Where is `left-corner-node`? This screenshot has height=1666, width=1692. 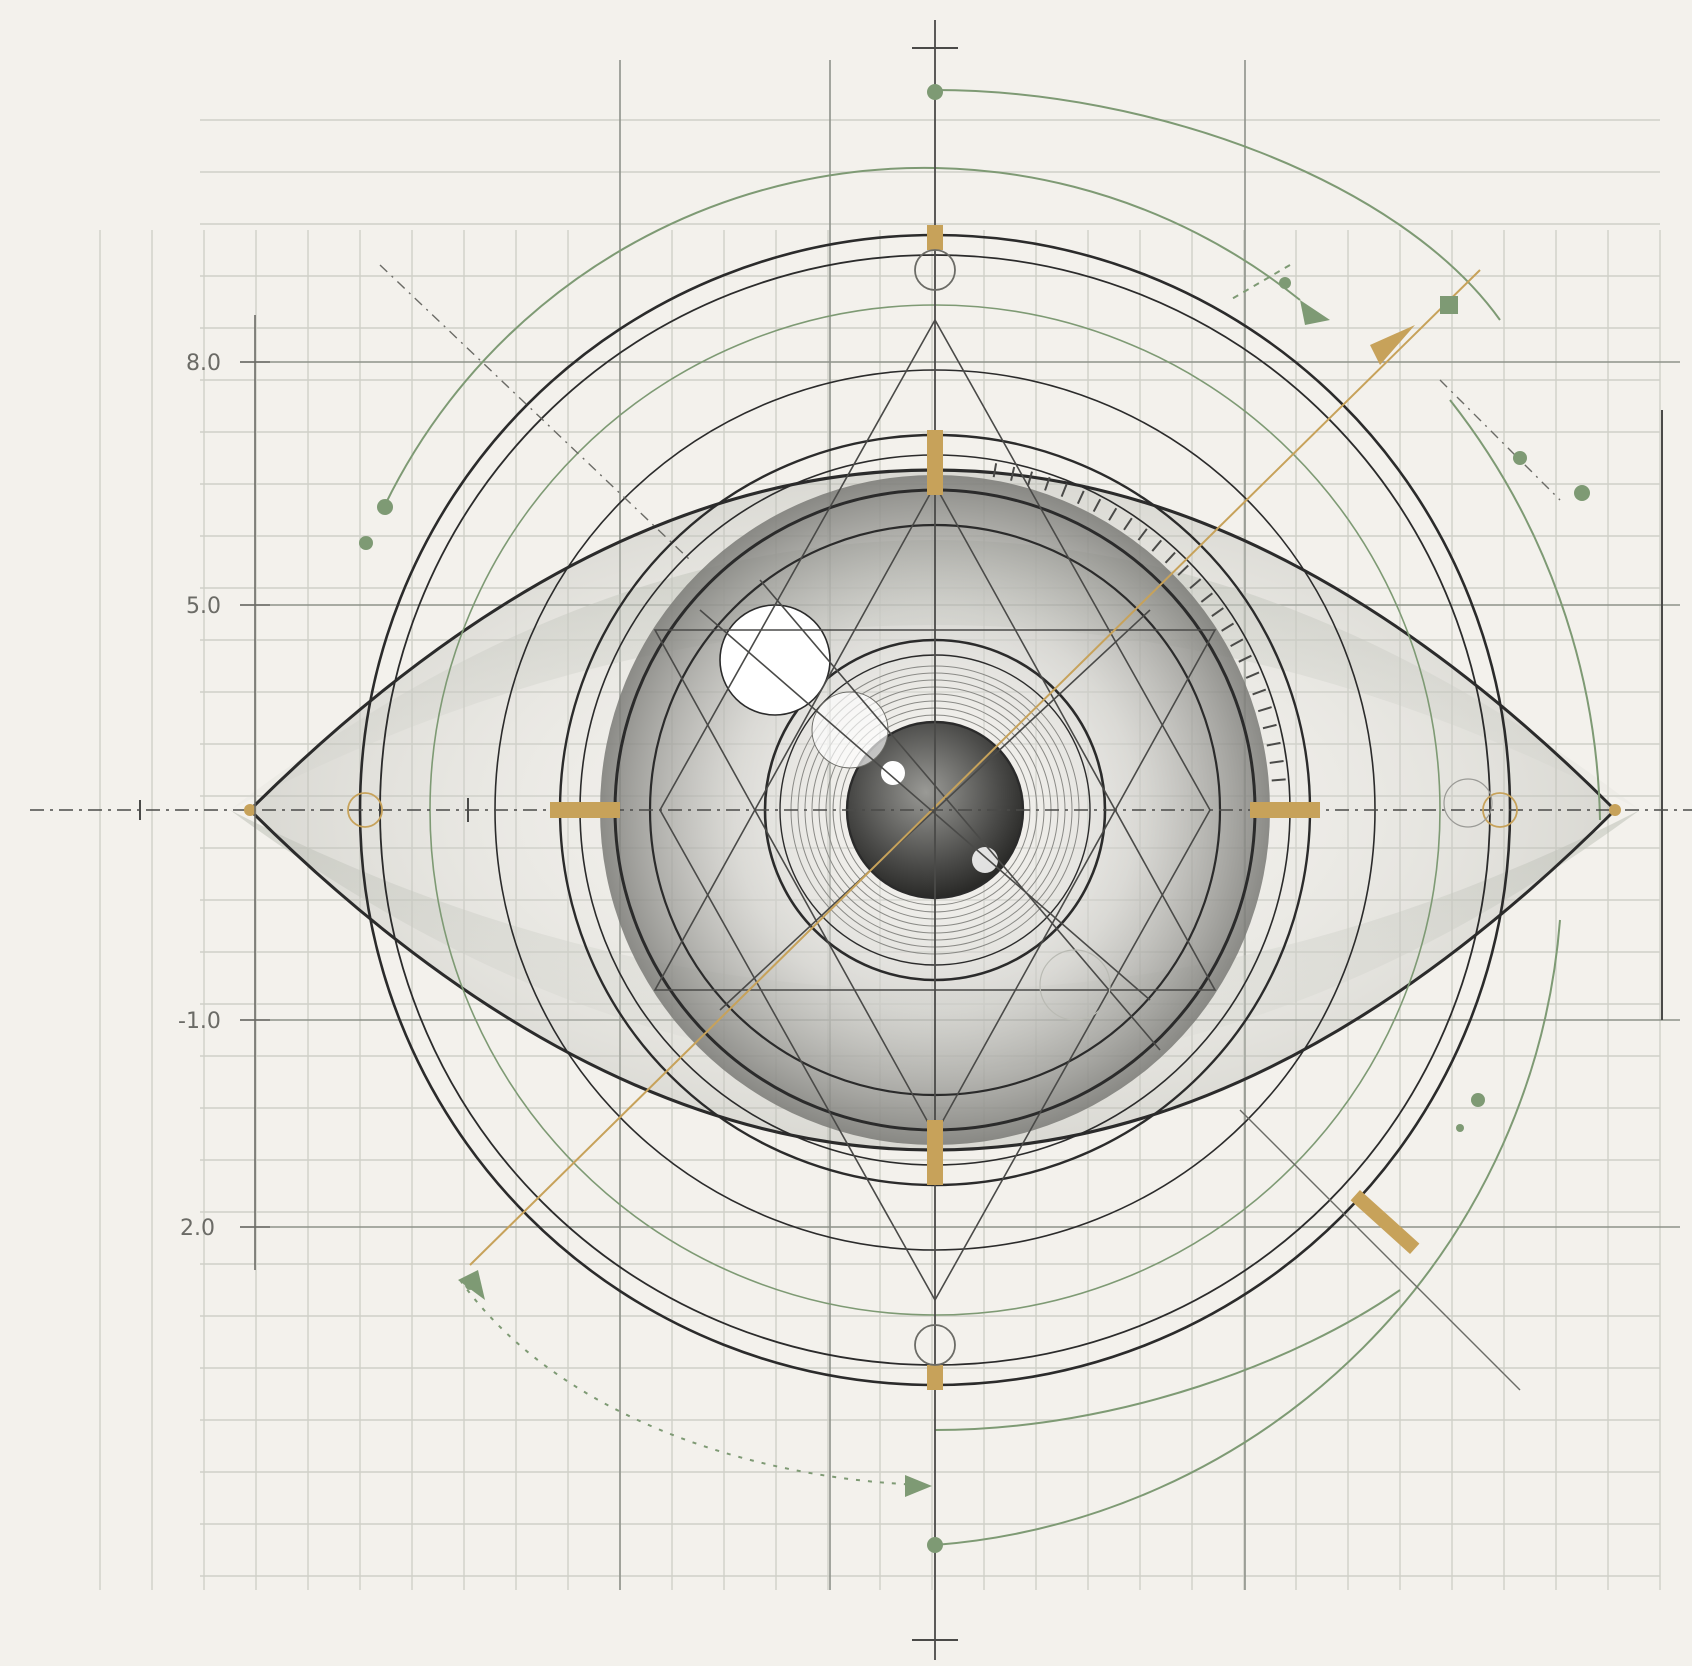 left-corner-node is located at coordinates (250, 810).